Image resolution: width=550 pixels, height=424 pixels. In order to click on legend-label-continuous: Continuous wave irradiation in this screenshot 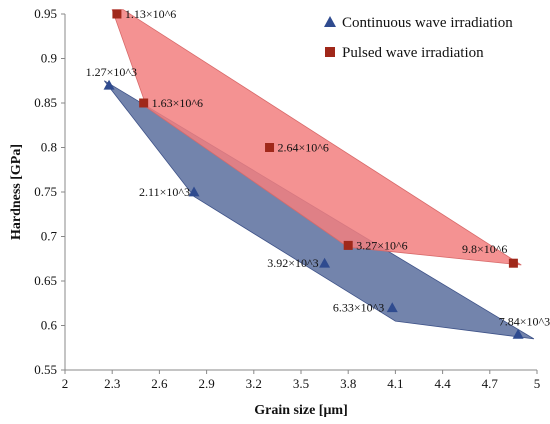, I will do `click(427, 23)`.